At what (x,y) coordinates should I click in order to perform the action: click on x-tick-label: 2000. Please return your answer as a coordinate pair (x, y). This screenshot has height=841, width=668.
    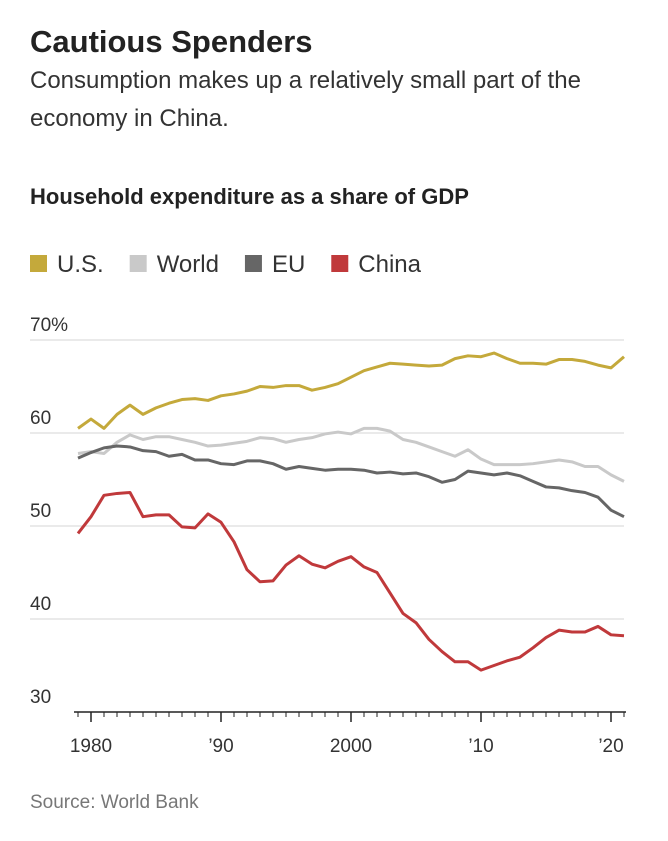
    Looking at the image, I should click on (351, 746).